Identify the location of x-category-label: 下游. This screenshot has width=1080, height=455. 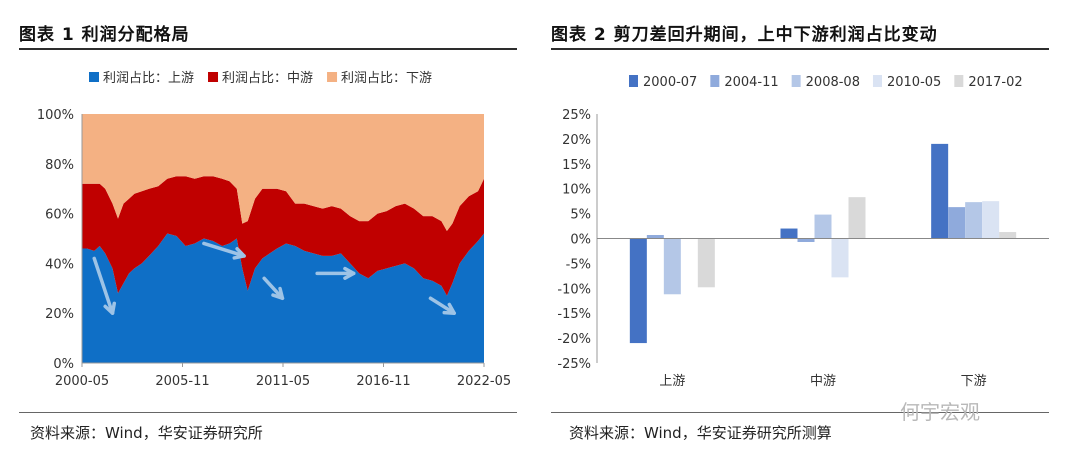
(974, 381).